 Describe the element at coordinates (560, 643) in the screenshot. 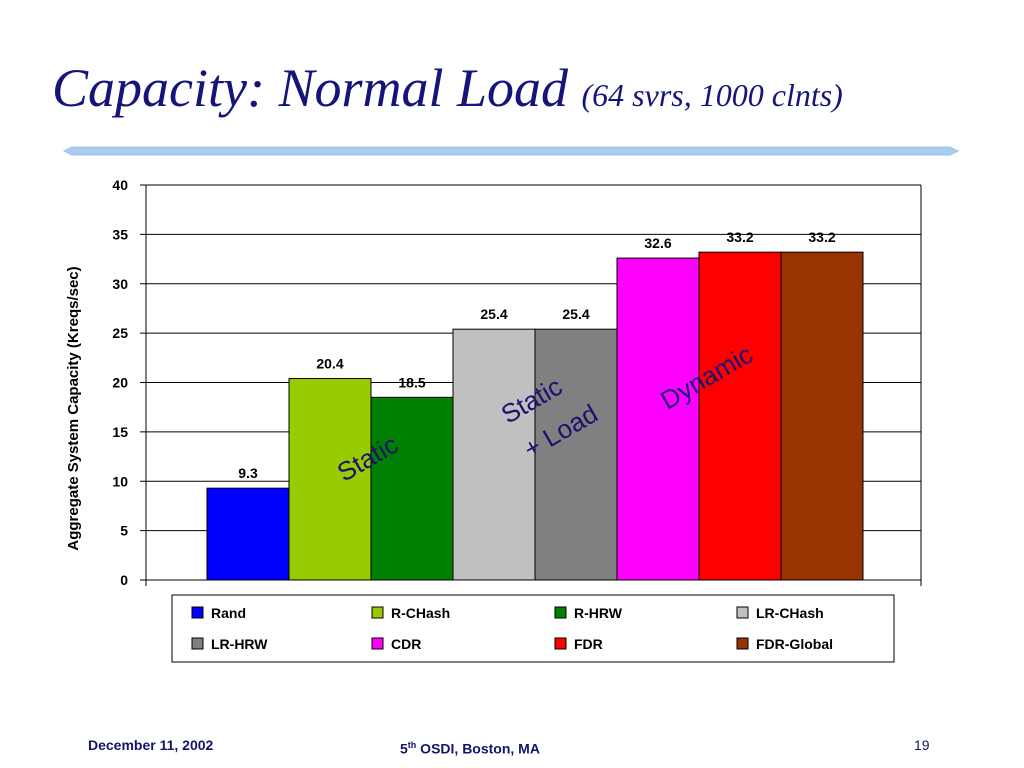

I see `legend-swatch-fdr` at that location.